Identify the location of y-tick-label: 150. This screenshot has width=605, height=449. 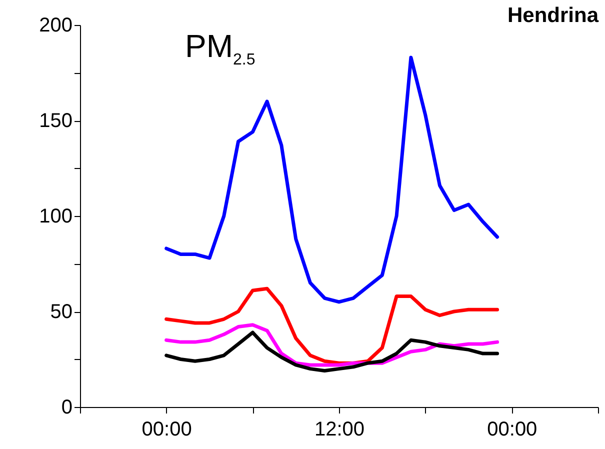
(55, 121).